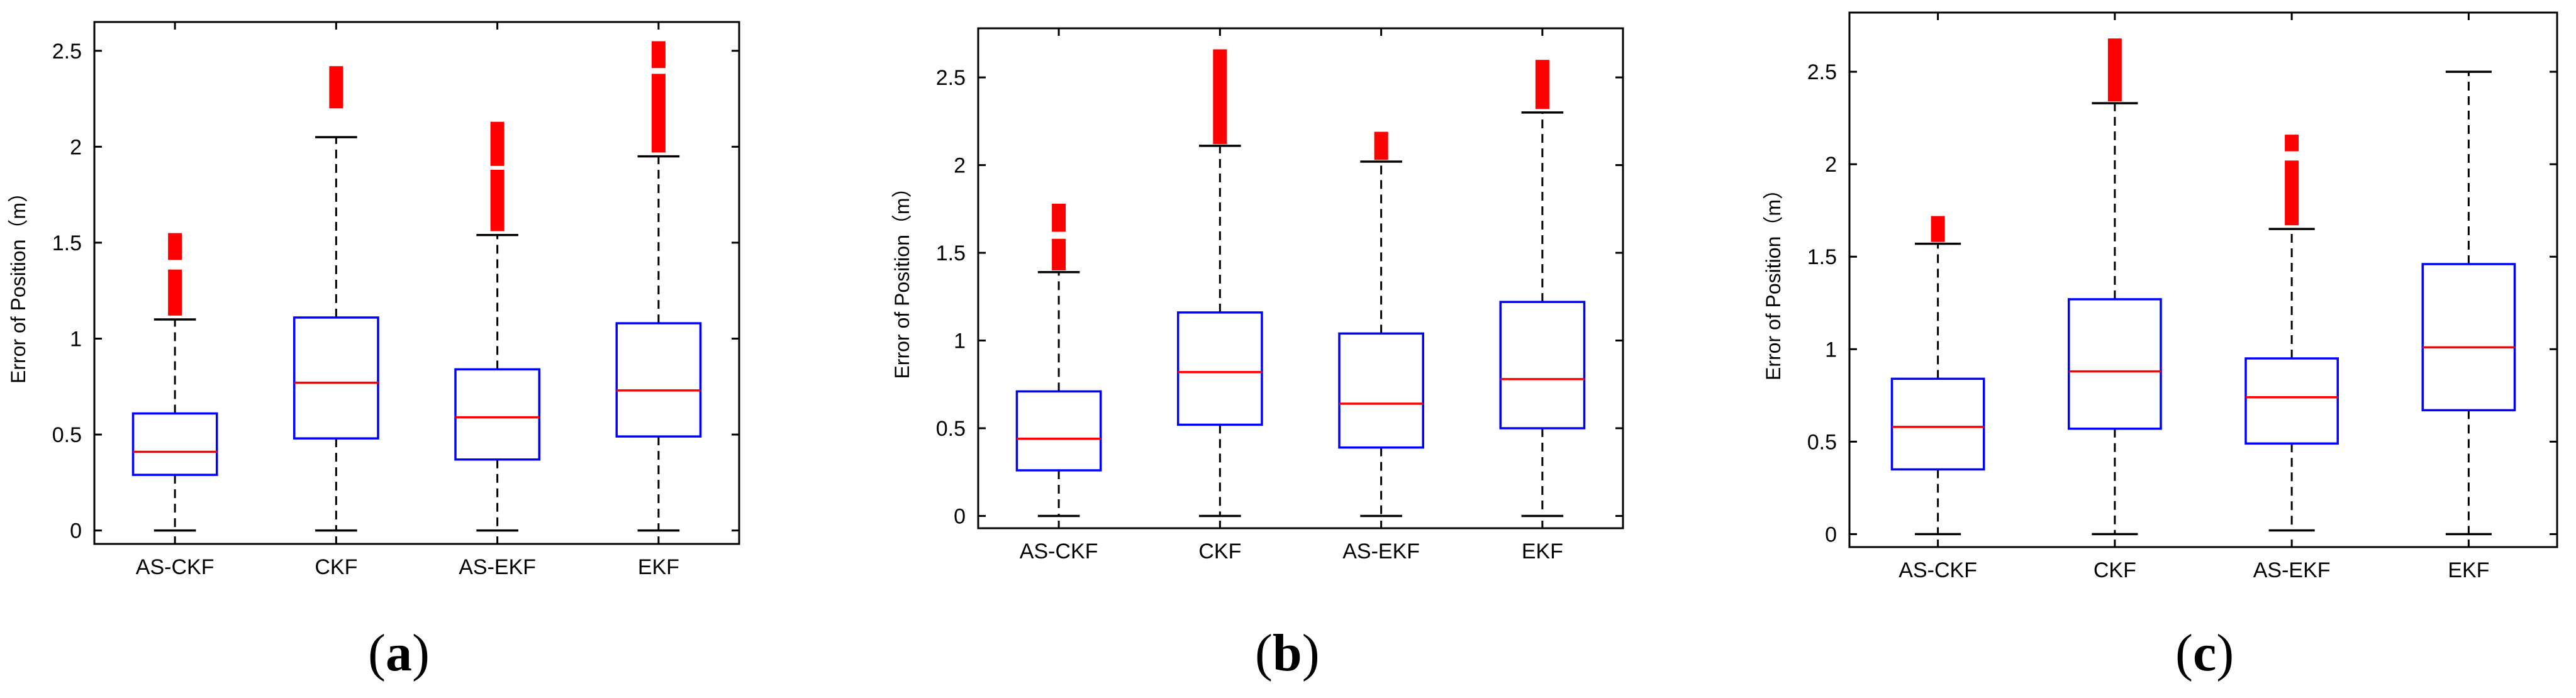 This screenshot has height=698, width=2576. I want to click on panel-label-b: (b), so click(1287, 653).